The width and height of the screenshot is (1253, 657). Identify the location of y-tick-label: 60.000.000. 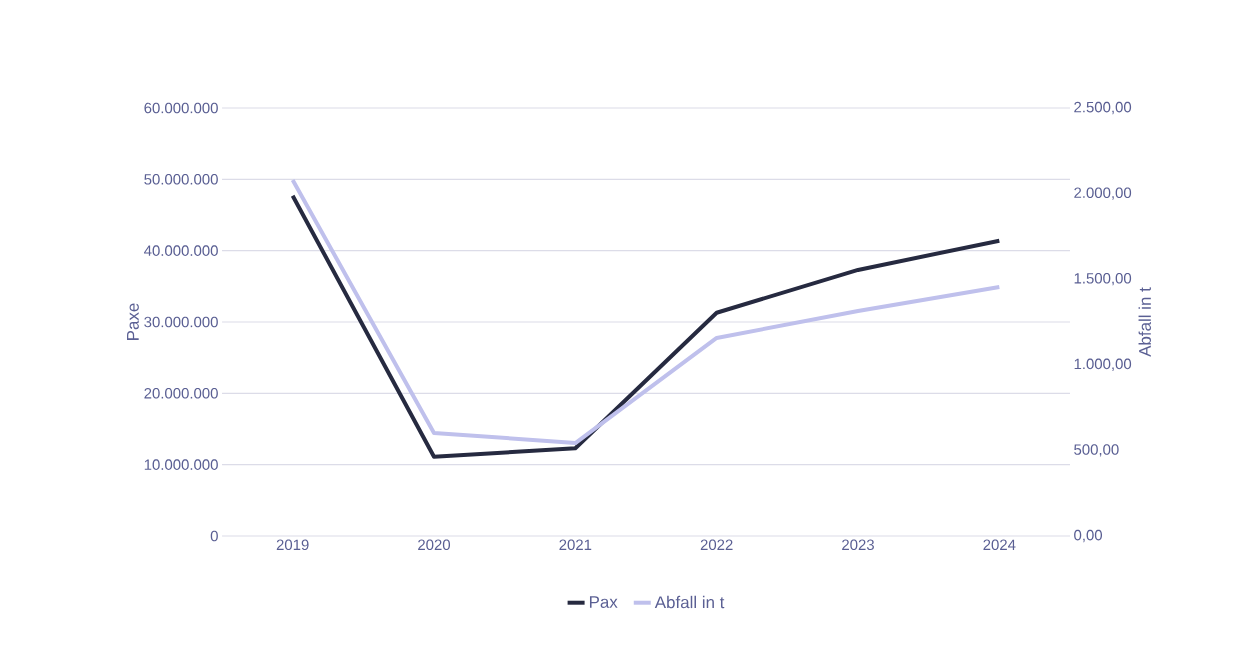
(181, 108).